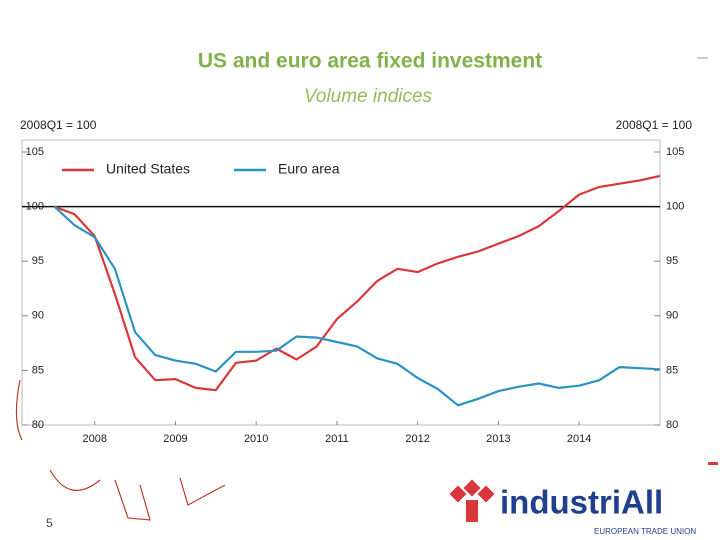  Describe the element at coordinates (672, 316) in the screenshot. I see `y2-tick-label: 90` at that location.